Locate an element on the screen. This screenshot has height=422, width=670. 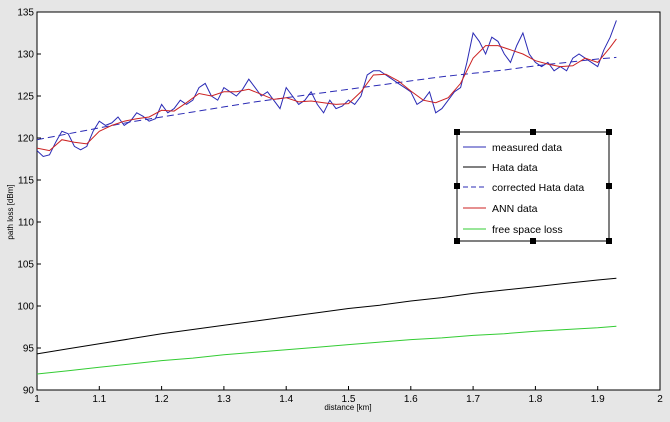
x-tick-label: 2 is located at coordinates (660, 399).